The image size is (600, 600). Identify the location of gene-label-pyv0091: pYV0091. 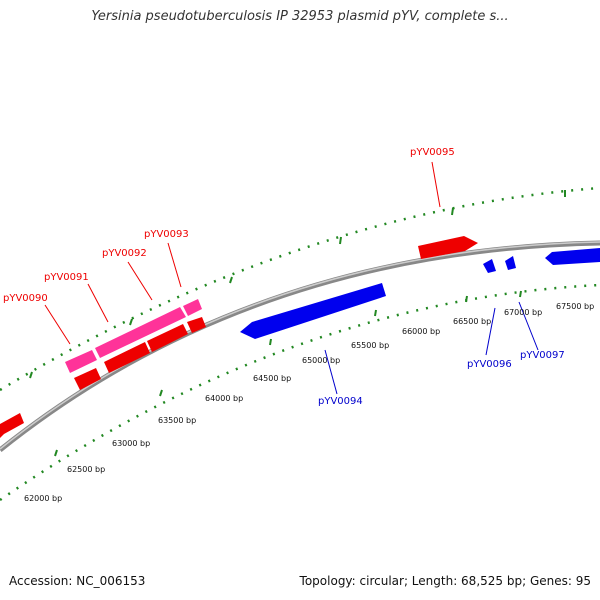
(66, 277).